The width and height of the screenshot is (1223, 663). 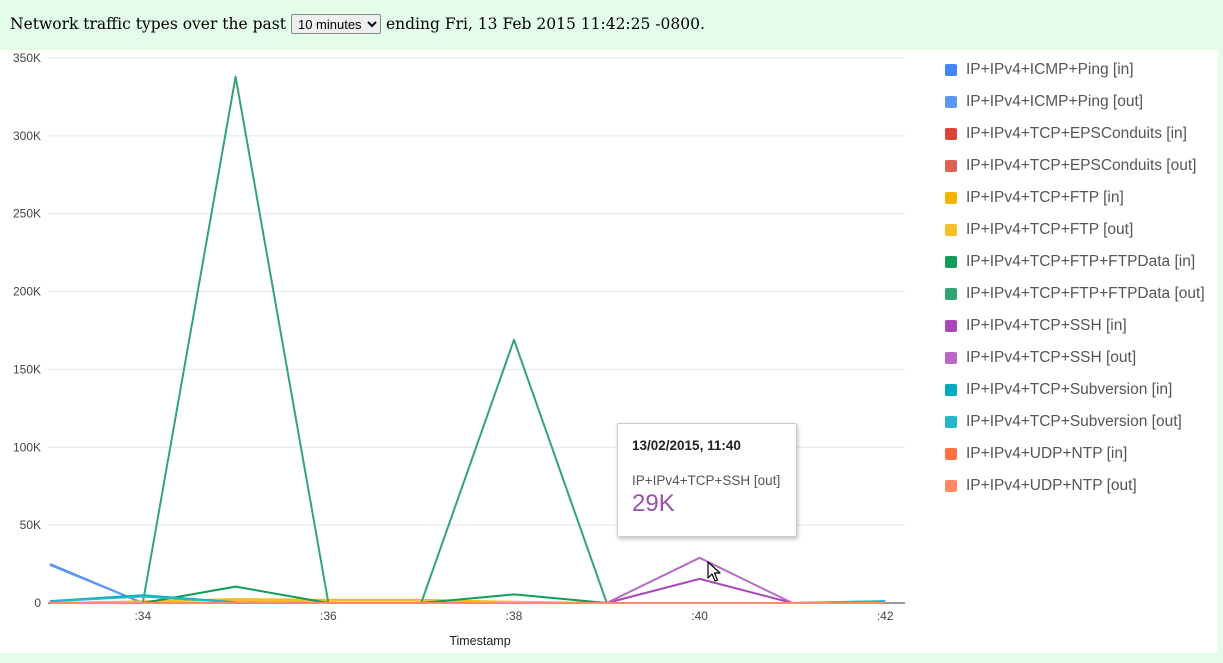 What do you see at coordinates (328, 616) in the screenshot?
I see `x-tick-label: :36` at bounding box center [328, 616].